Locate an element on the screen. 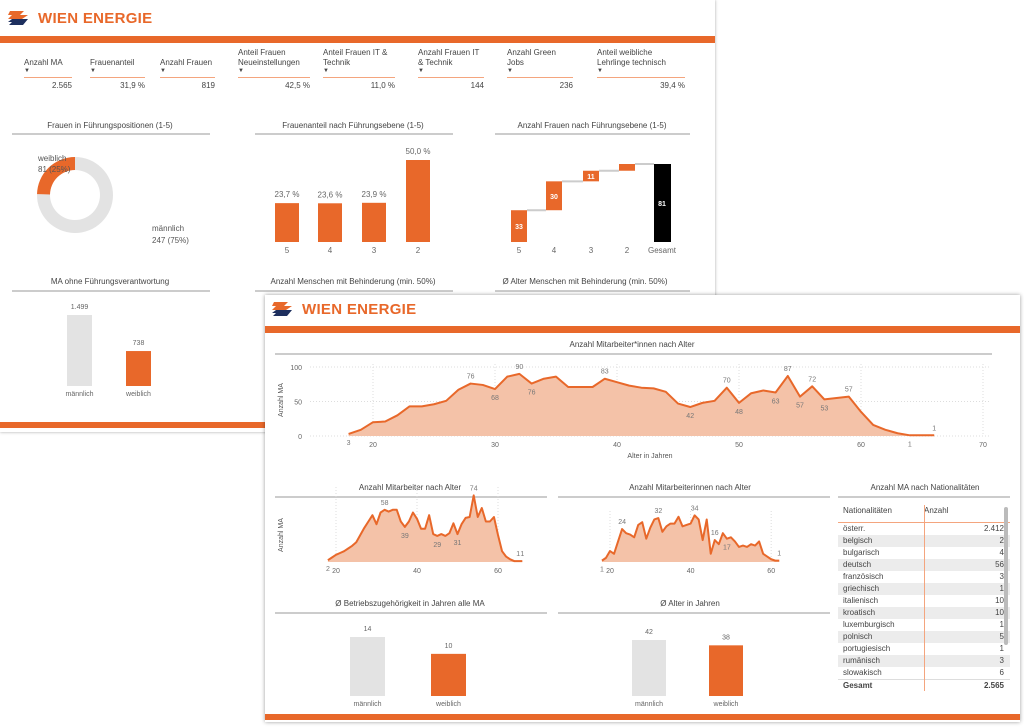 The height and width of the screenshot is (728, 1024). table-row: österr. 2.412 is located at coordinates (924, 529).